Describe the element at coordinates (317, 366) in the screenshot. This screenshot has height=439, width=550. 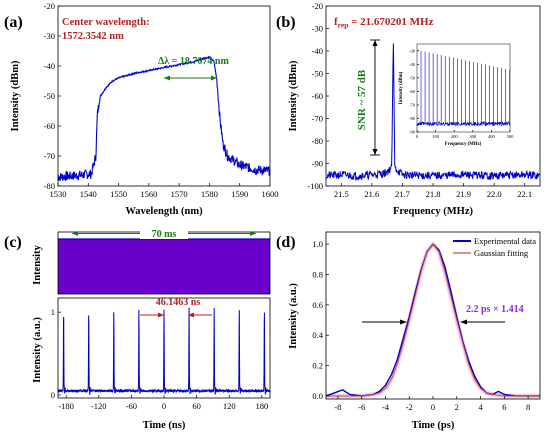
I see `panel-d-ytick-label-1: 0.2` at that location.